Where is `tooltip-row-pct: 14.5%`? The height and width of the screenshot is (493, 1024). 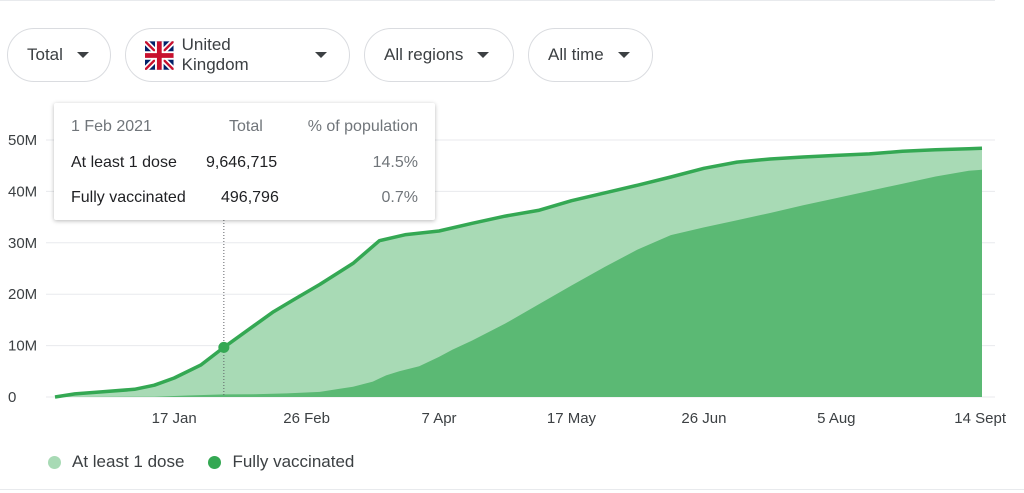
tooltip-row-pct: 14.5% is located at coordinates (395, 162).